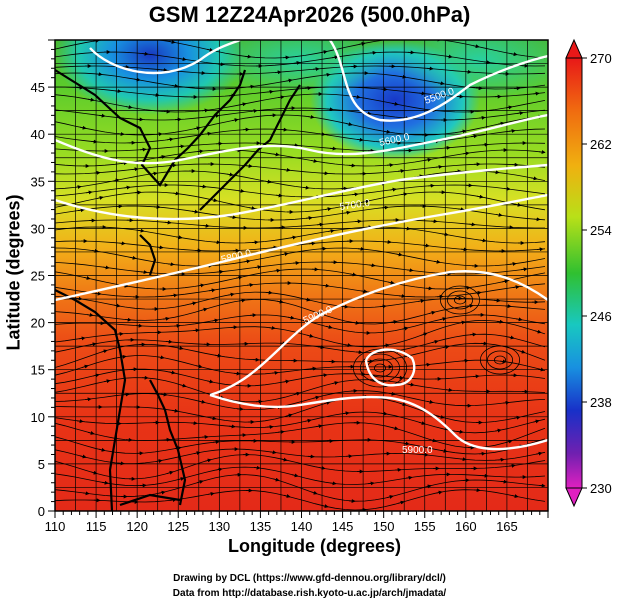  What do you see at coordinates (38, 323) in the screenshot?
I see `y-tick-label: 20` at bounding box center [38, 323].